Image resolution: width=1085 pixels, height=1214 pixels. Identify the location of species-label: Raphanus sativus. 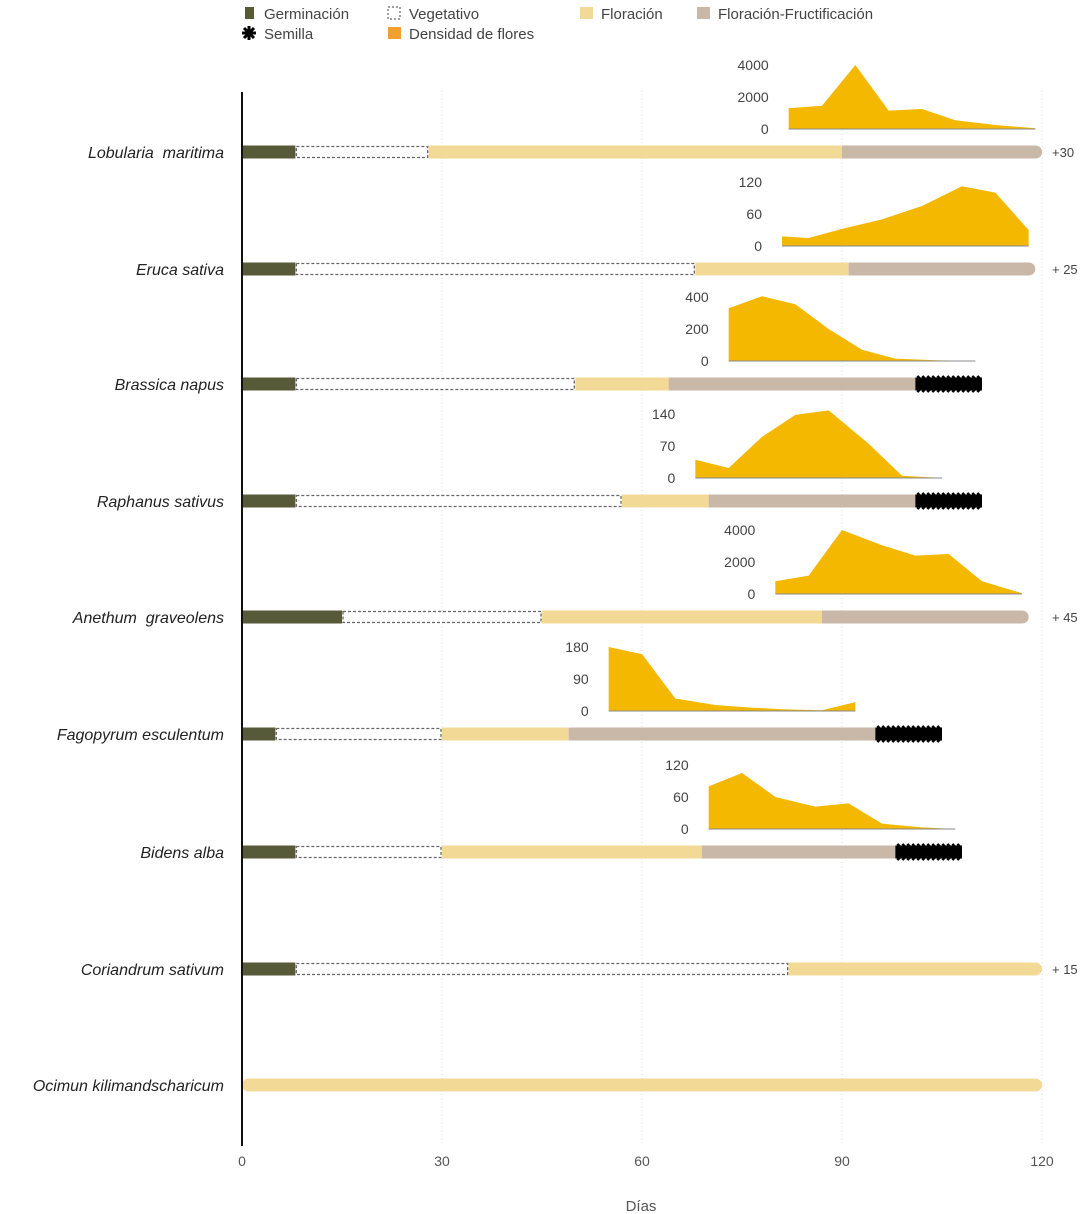
(160, 502).